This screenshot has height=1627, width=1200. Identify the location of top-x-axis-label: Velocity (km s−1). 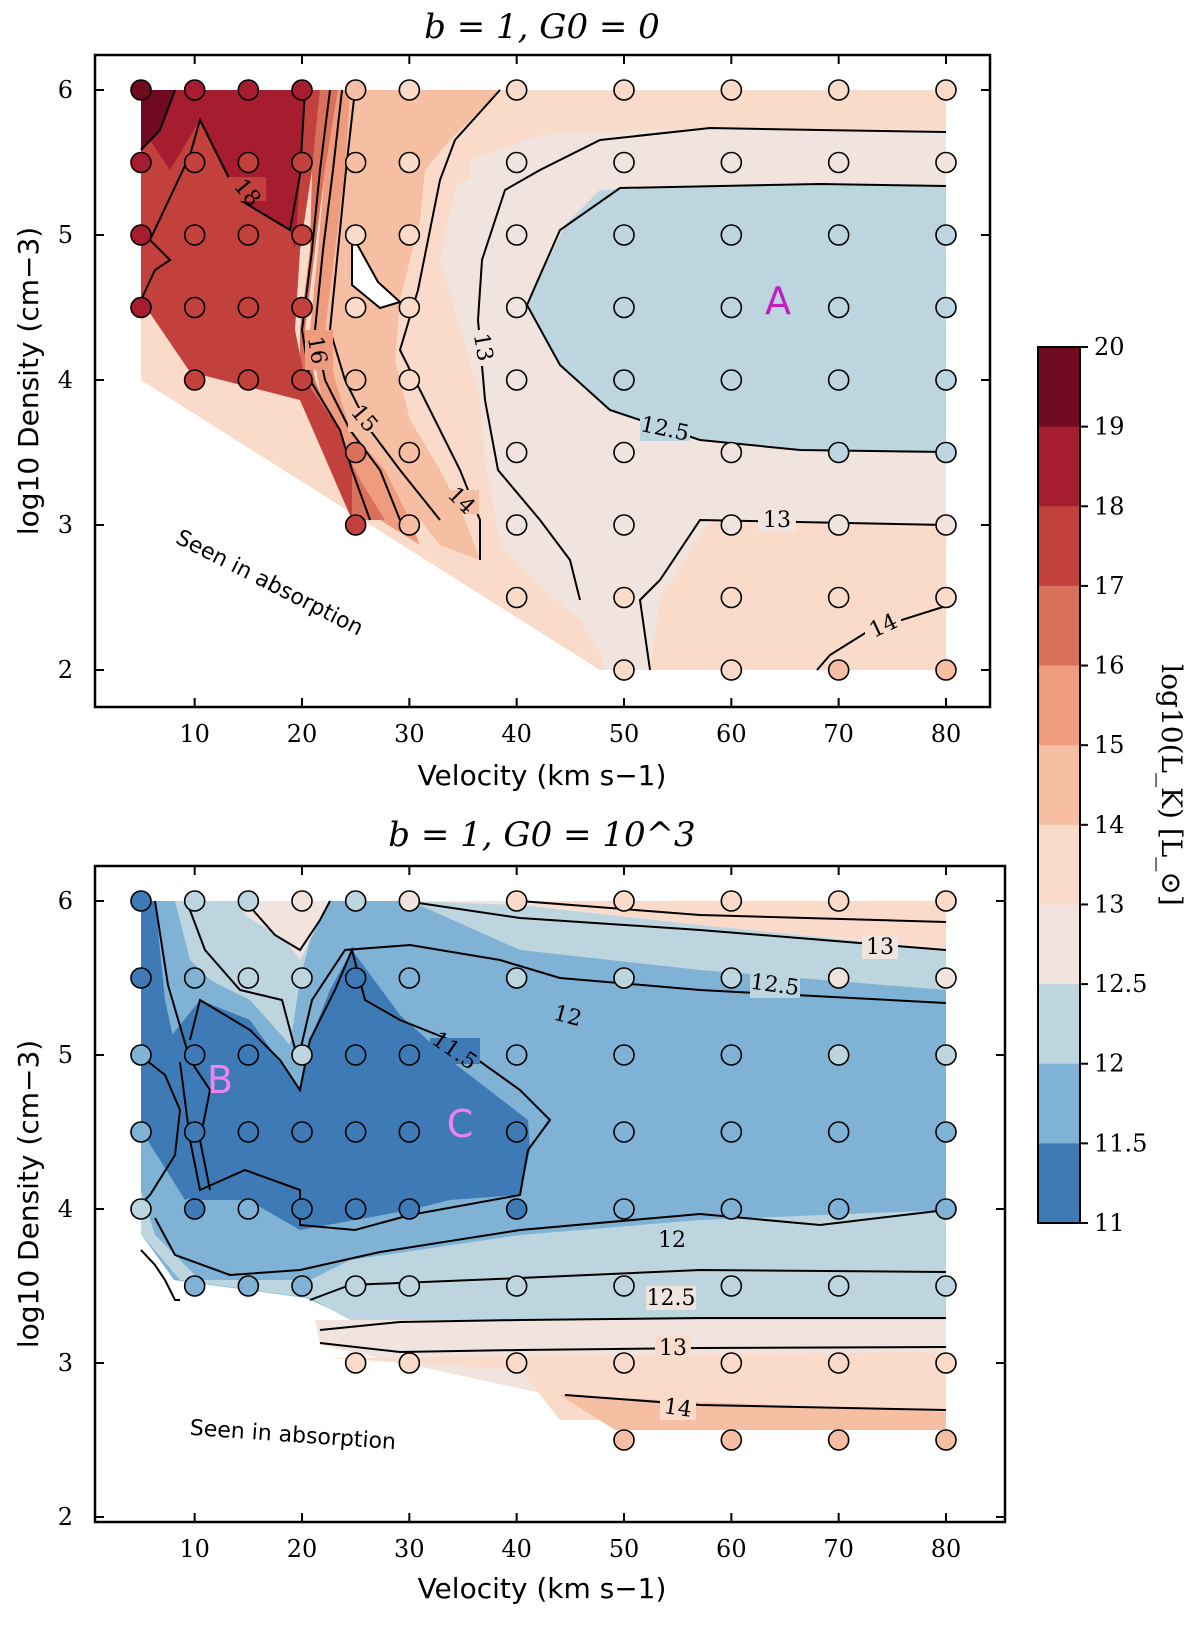
(542, 775).